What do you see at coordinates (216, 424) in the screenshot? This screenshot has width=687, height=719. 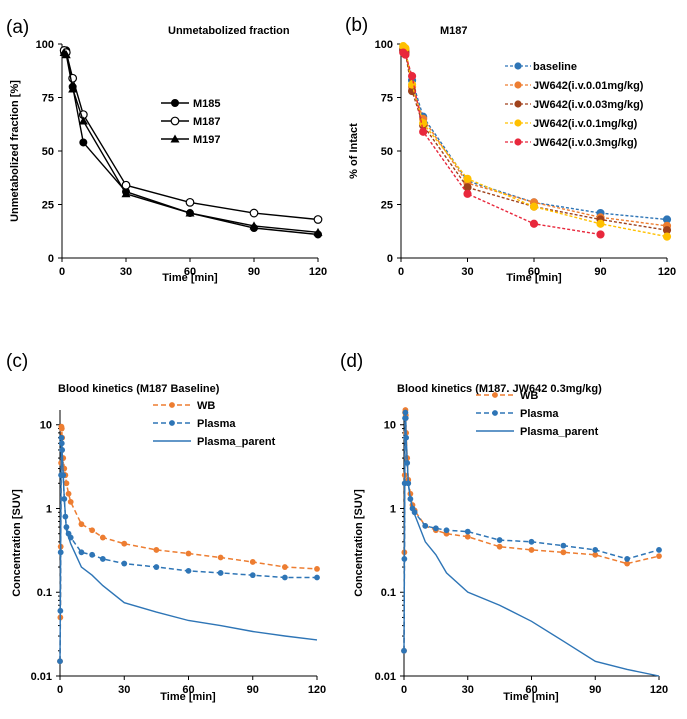 I see `legend-label: Plasma` at bounding box center [216, 424].